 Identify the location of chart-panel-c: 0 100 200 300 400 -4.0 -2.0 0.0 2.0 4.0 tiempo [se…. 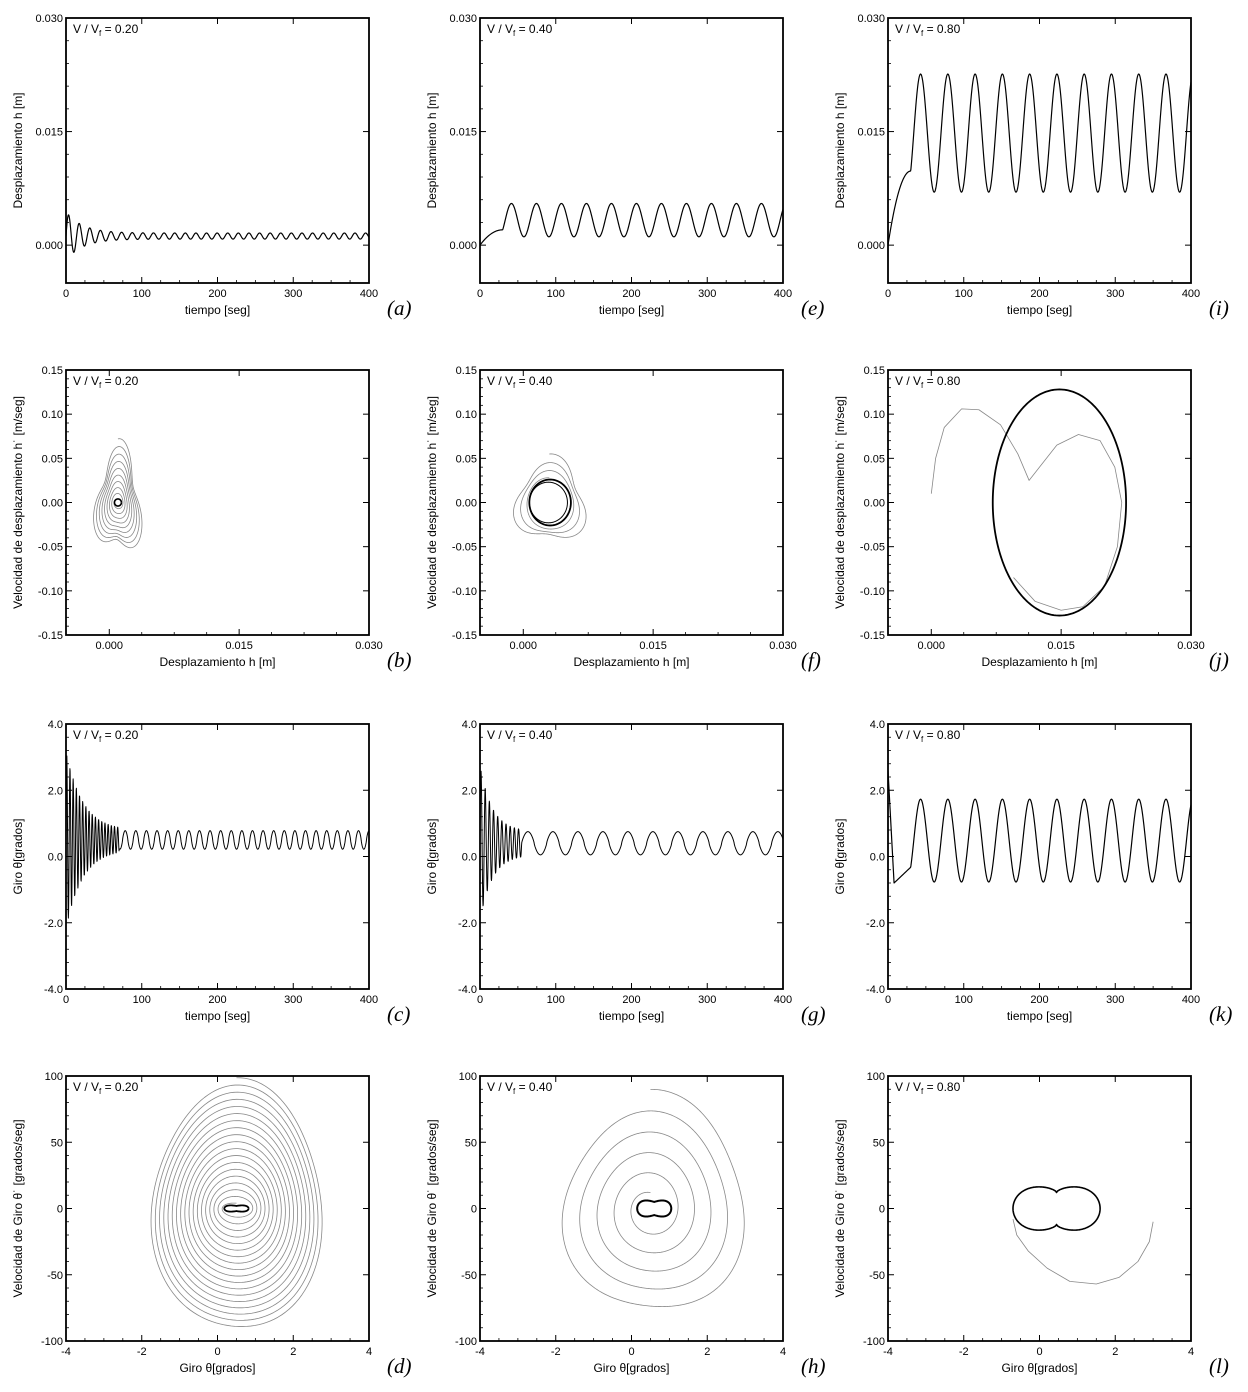
(210, 872).